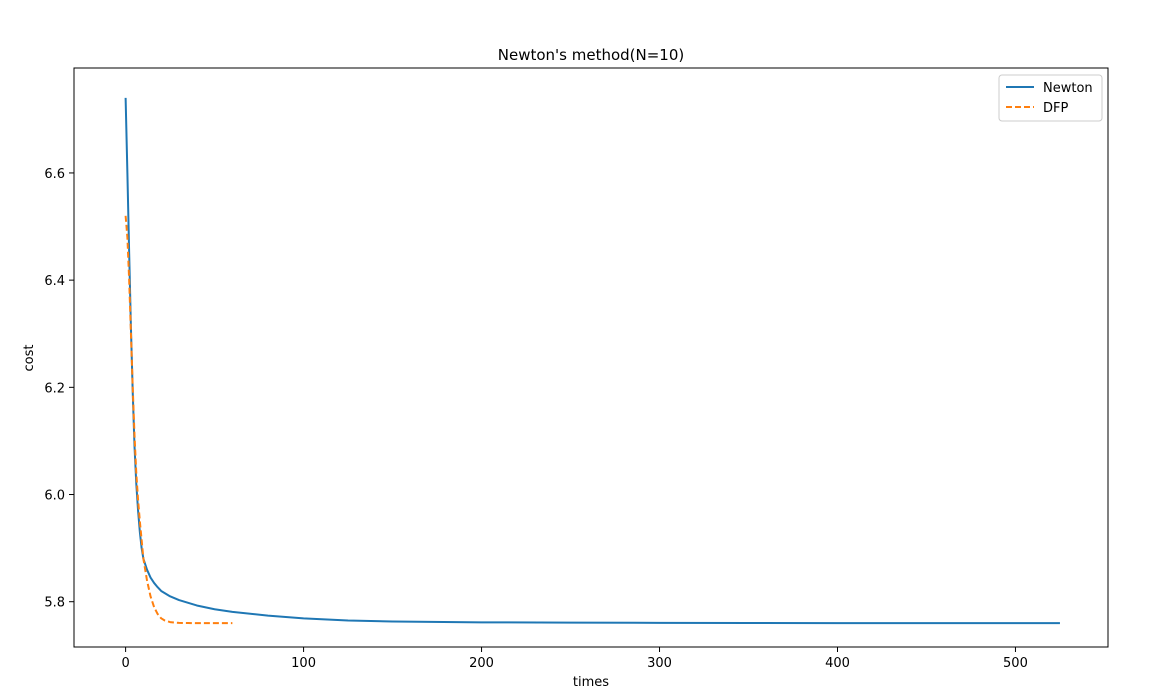 The width and height of the screenshot is (1155, 698). What do you see at coordinates (1068, 88) in the screenshot?
I see `legend-label-newton: Newton` at bounding box center [1068, 88].